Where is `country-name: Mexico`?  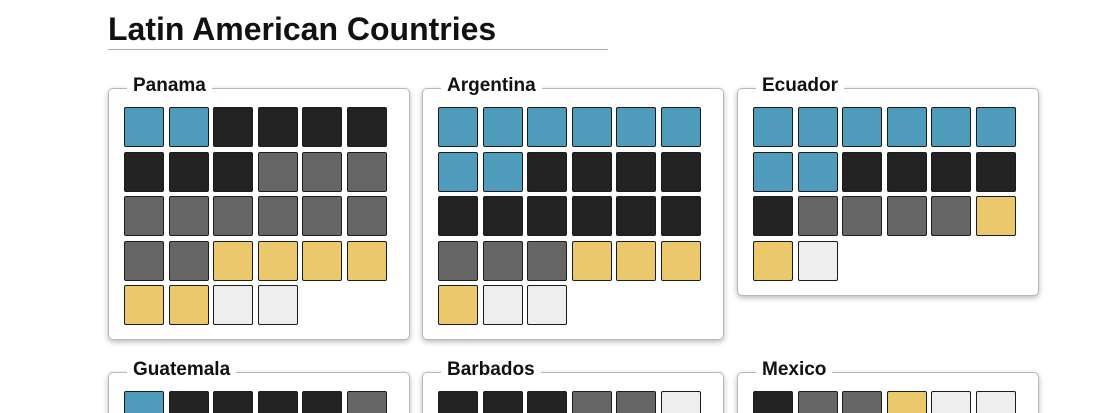 country-name: Mexico is located at coordinates (794, 370).